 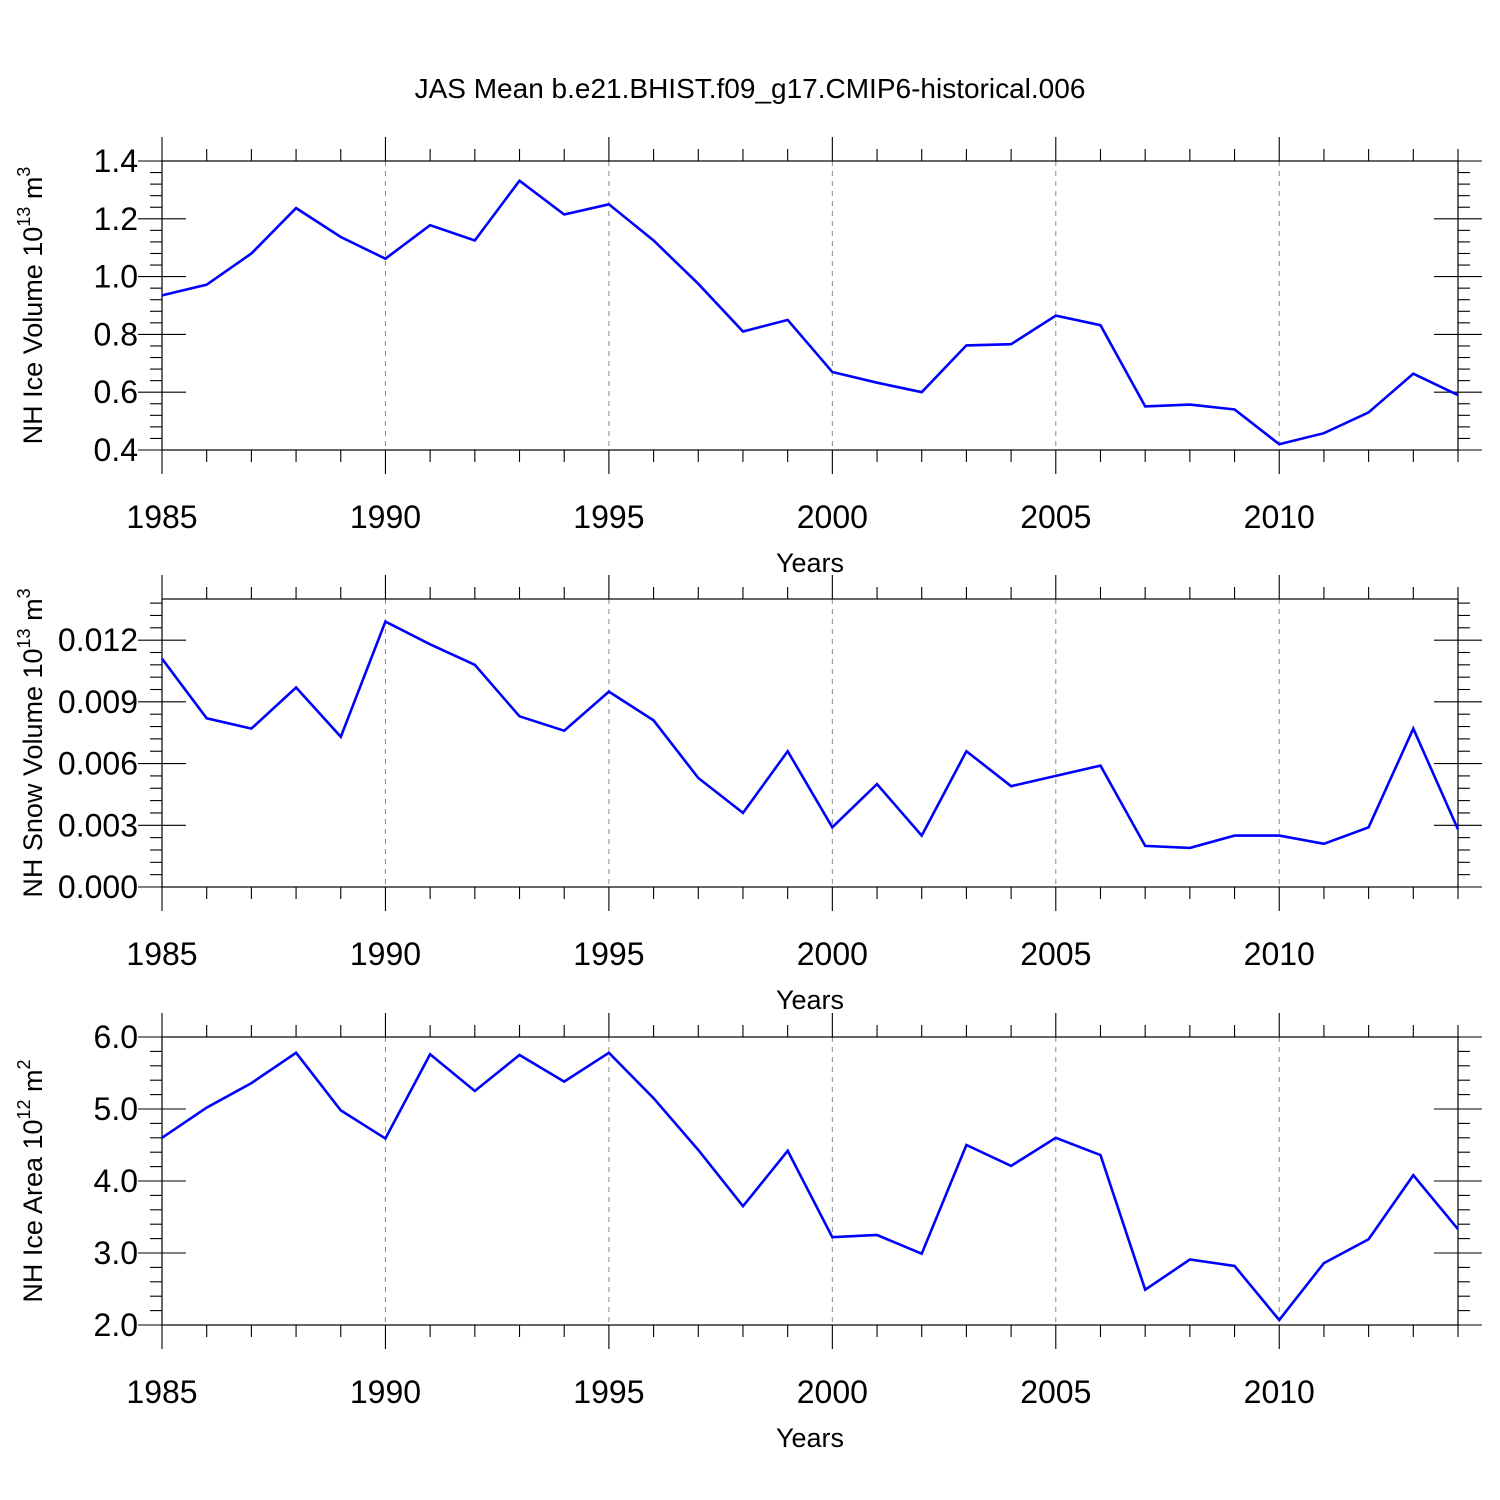 I want to click on y-axis-label: NH Ice Volume 1013 m3, so click(x=31, y=306).